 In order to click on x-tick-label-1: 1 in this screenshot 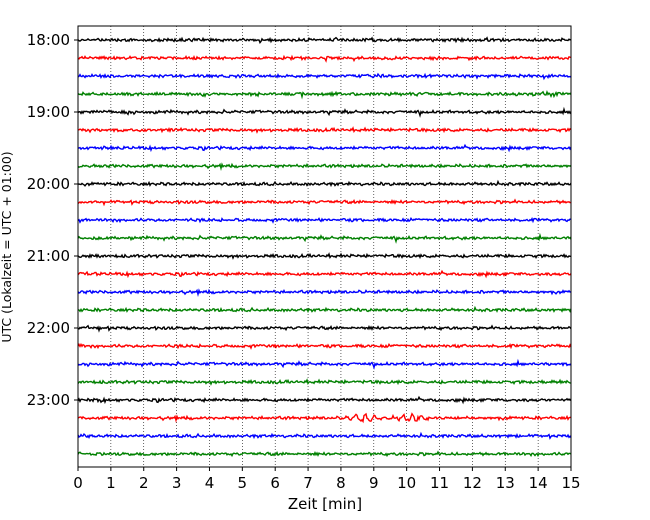, I will do `click(111, 483)`.